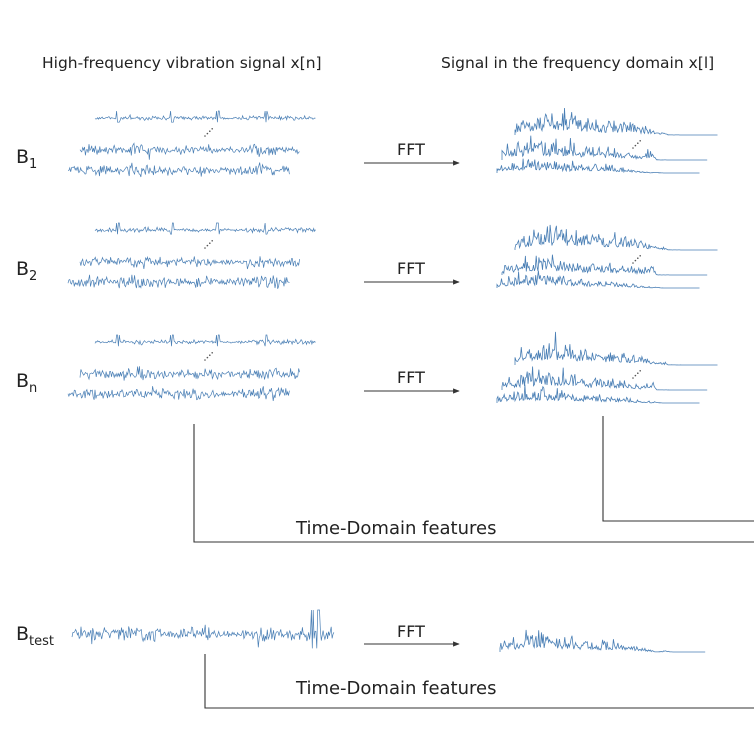 The height and width of the screenshot is (756, 754). I want to click on time-feature-connector-train, so click(473, 483).